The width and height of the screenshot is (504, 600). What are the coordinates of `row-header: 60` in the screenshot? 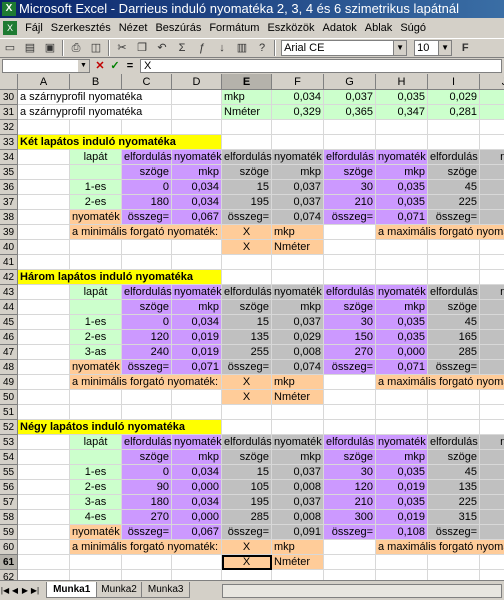 It's located at (9, 547).